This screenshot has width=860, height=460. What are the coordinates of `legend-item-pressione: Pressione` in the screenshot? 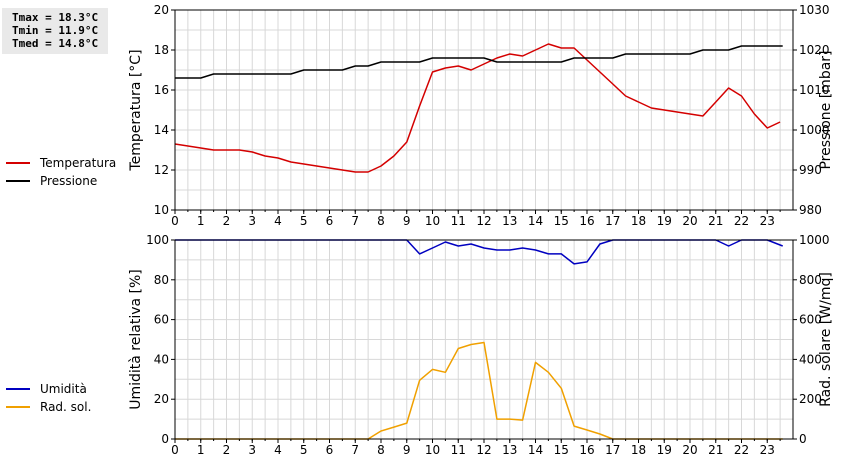 It's located at (61, 181).